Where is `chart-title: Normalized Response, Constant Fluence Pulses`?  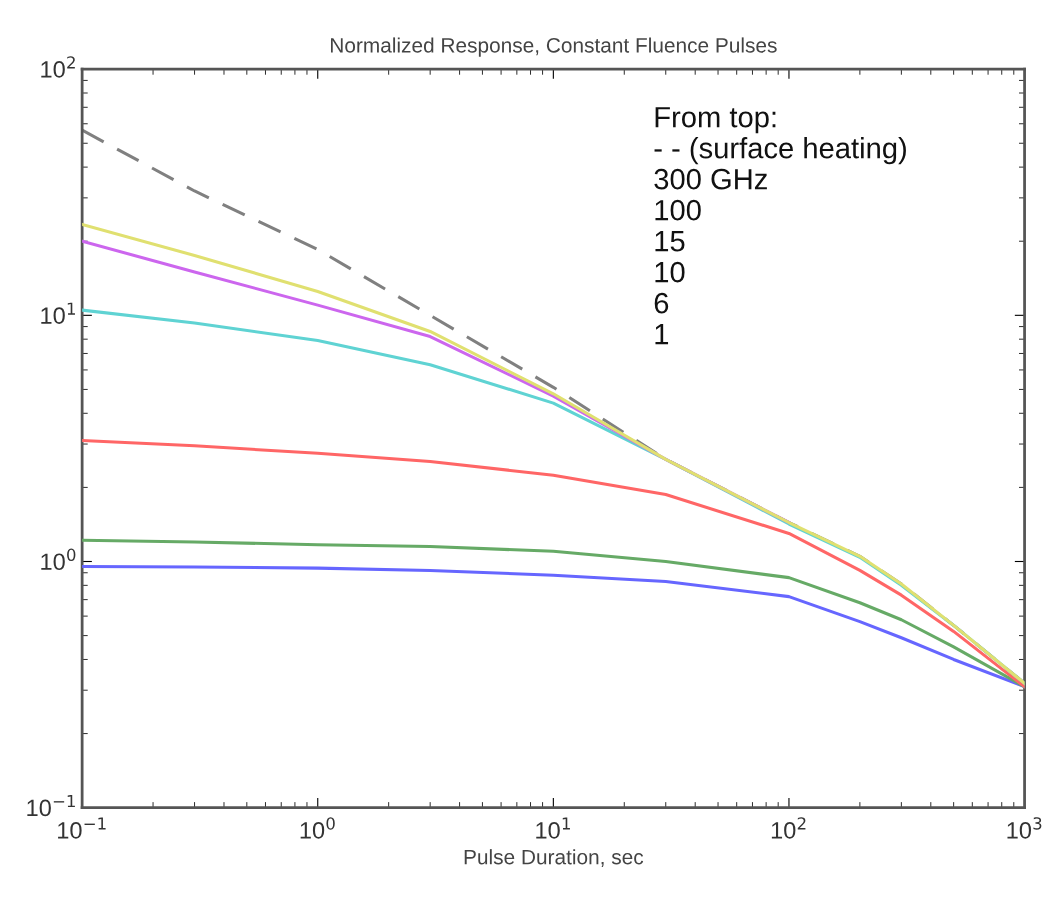
chart-title: Normalized Response, Constant Fluence Pulses is located at coordinates (554, 47).